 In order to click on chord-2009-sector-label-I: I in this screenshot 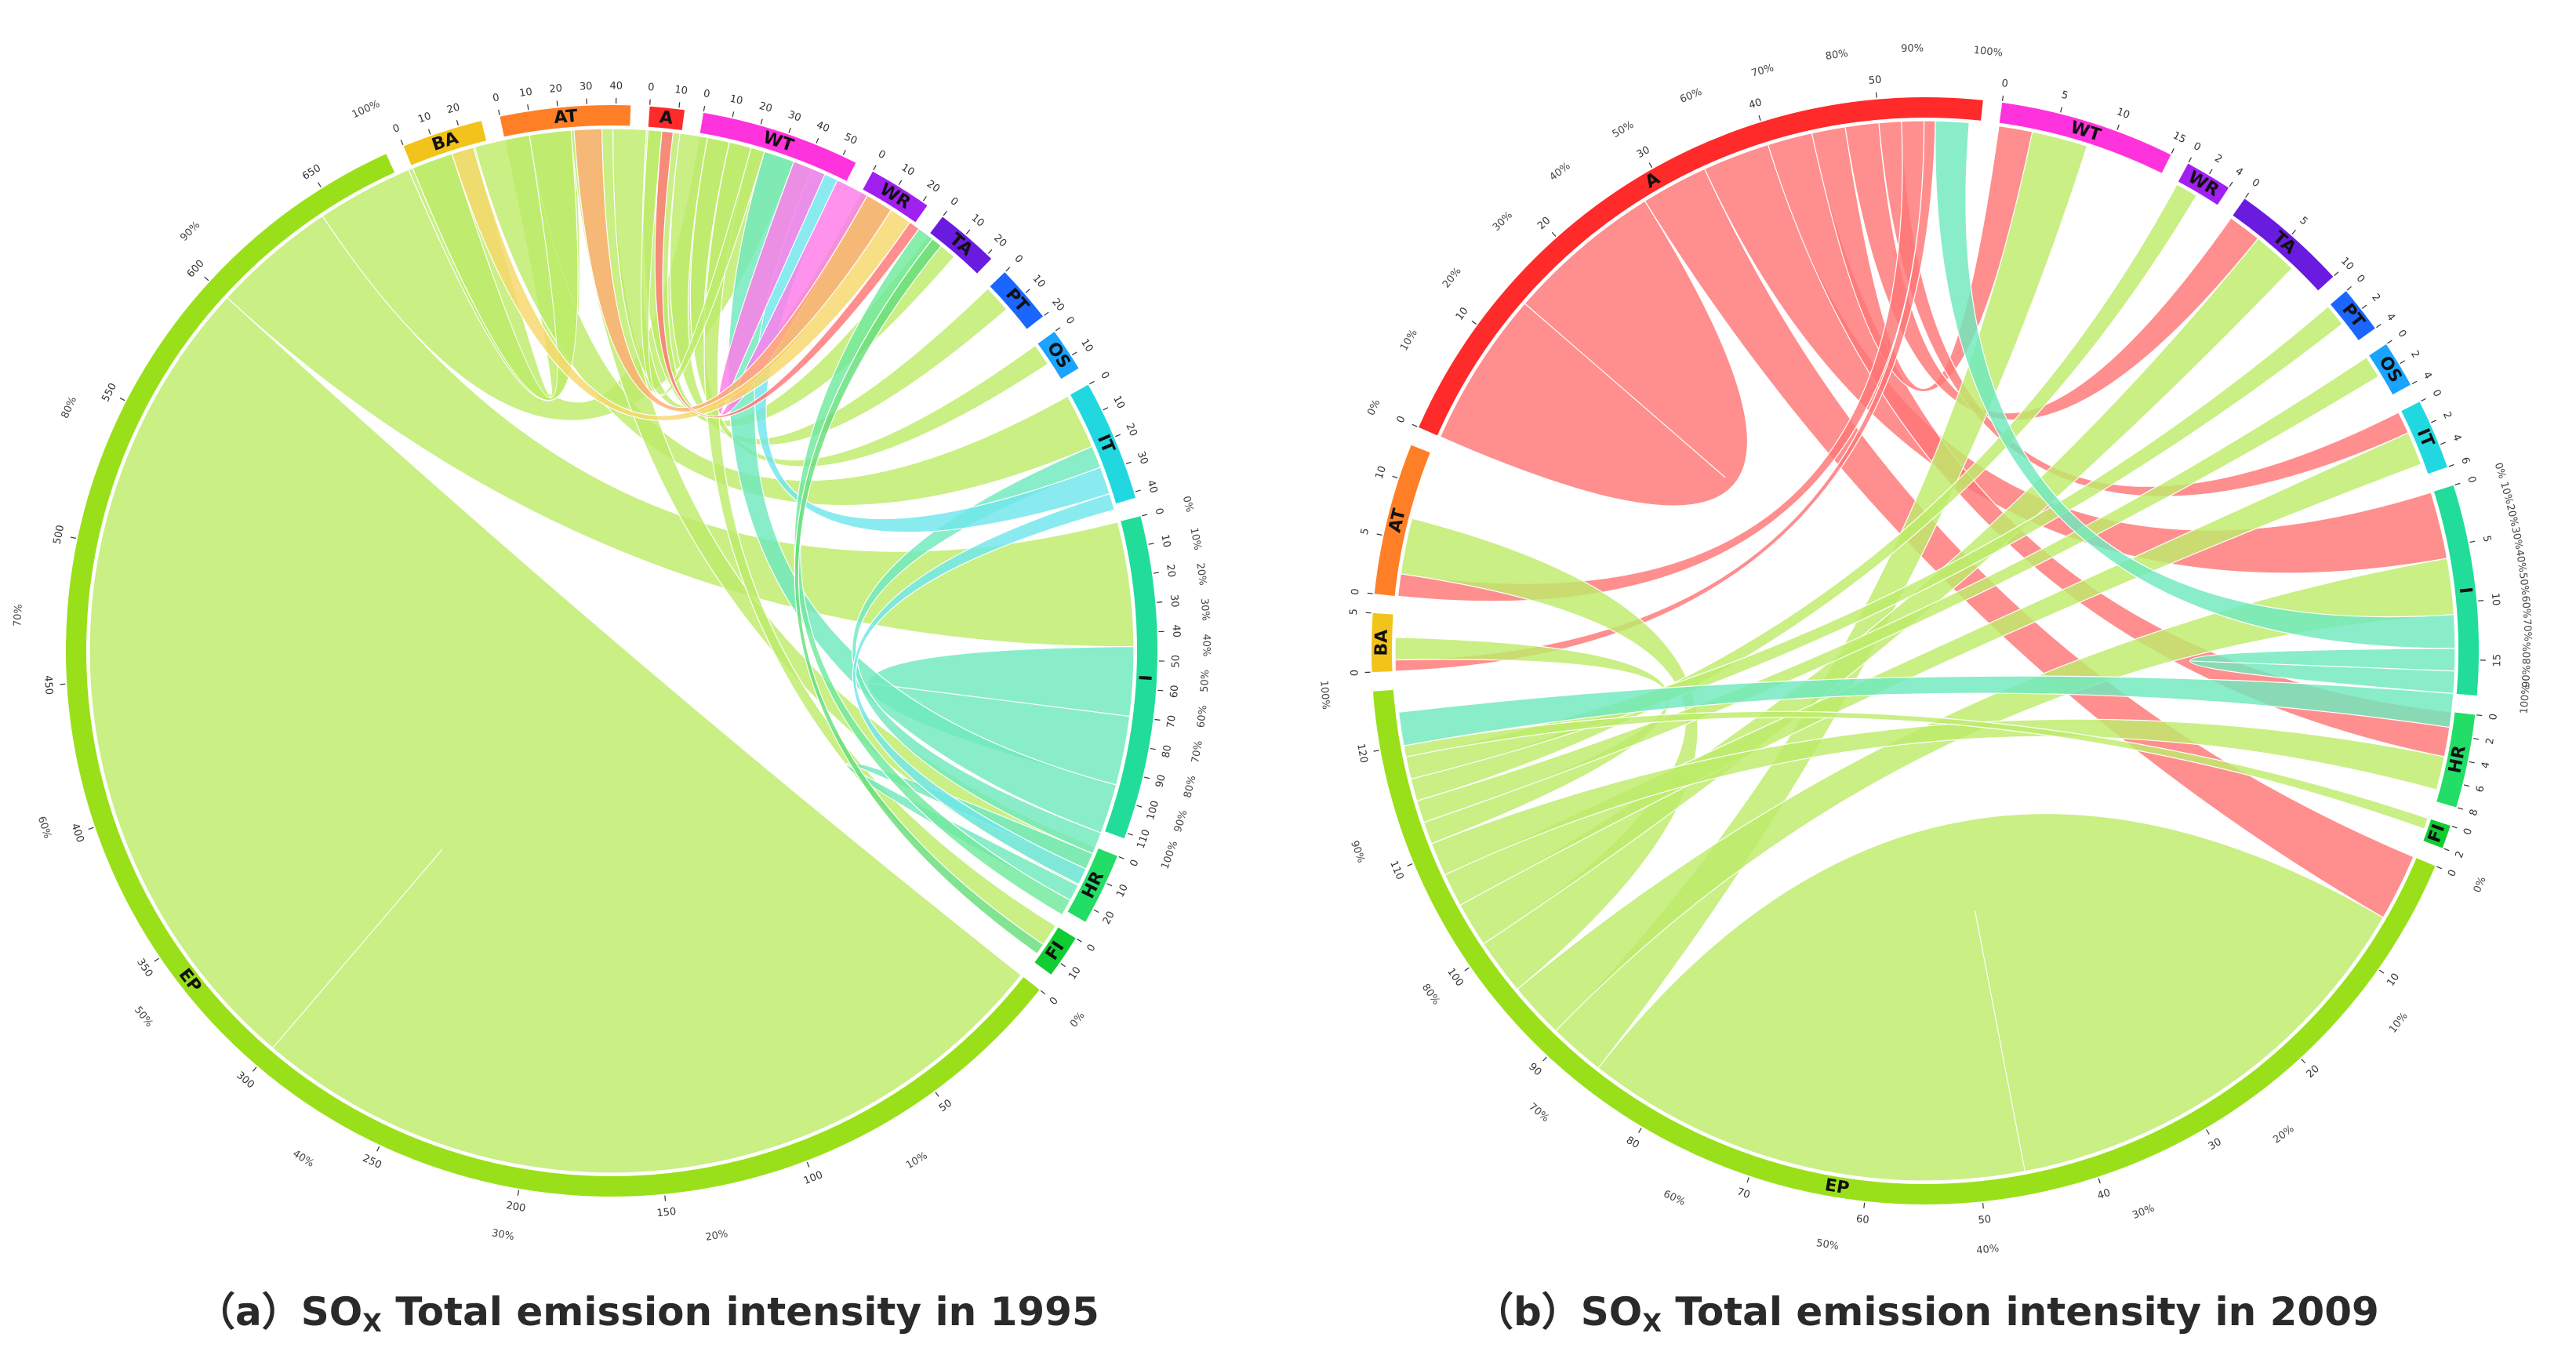, I will do `click(2465, 591)`.